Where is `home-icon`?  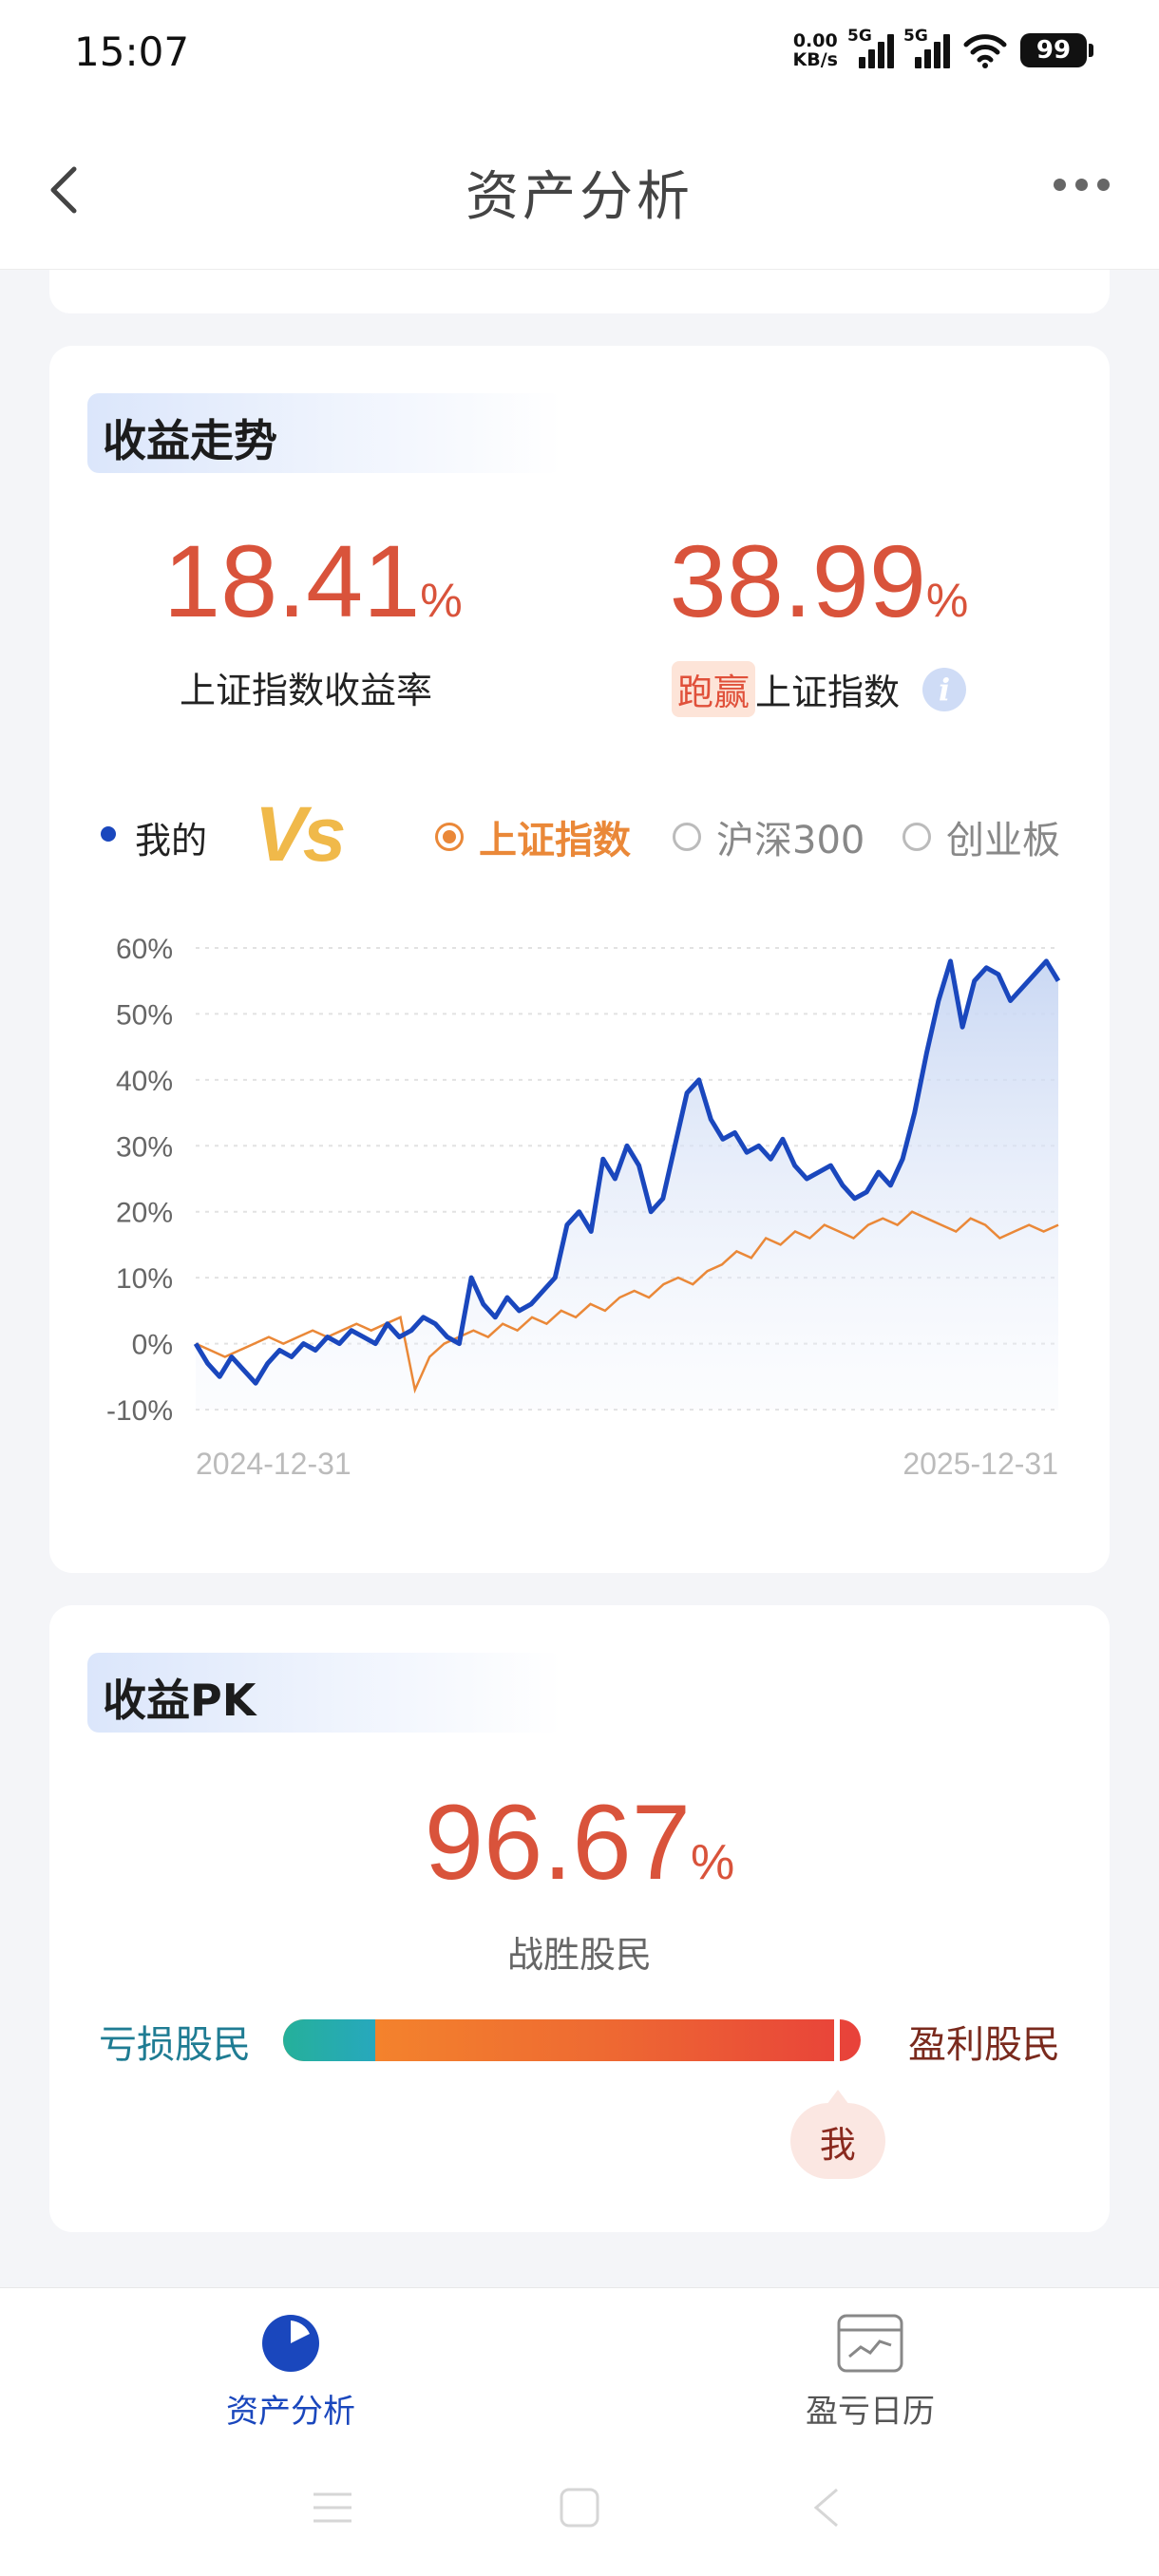 home-icon is located at coordinates (579, 2508).